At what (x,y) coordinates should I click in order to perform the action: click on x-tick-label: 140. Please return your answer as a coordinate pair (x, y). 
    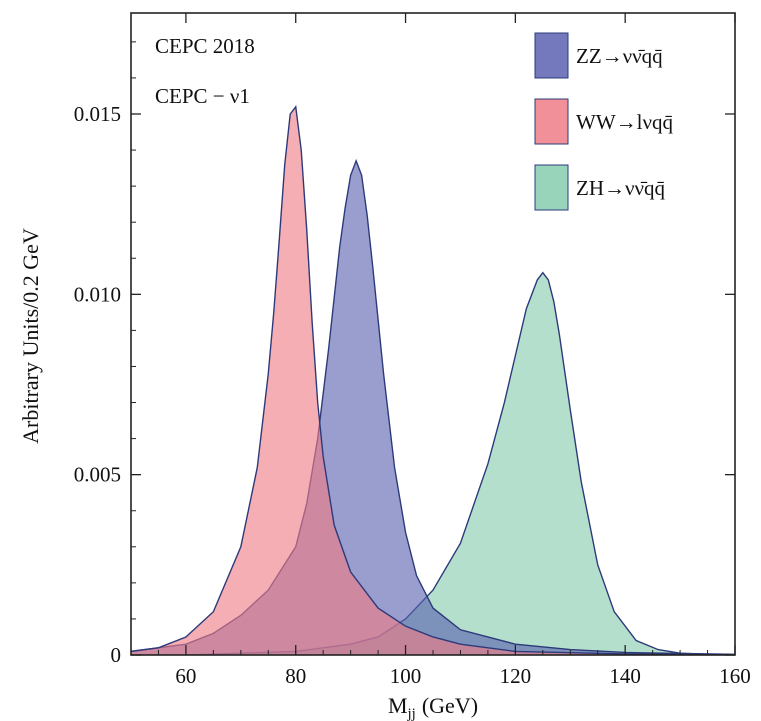
    Looking at the image, I should click on (625, 676).